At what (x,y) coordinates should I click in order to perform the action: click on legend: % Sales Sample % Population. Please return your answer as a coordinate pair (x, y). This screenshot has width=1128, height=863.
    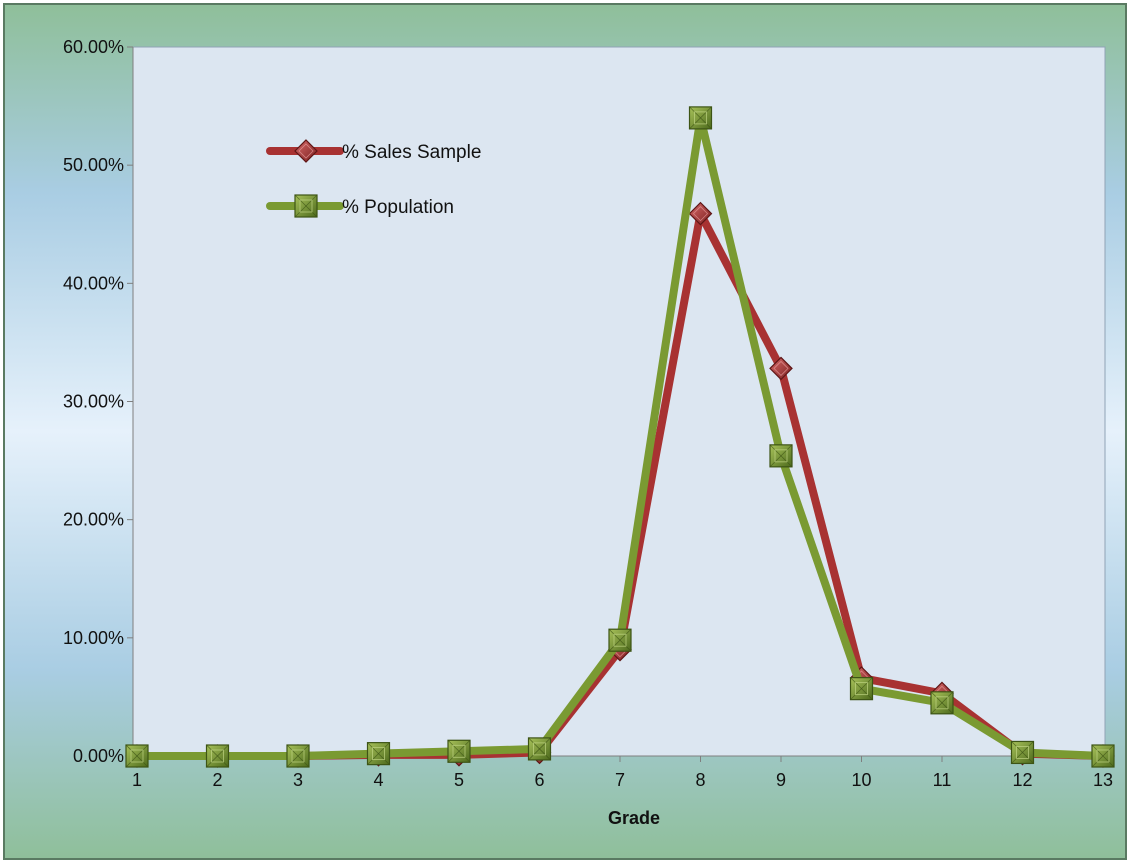
    Looking at the image, I should click on (373, 178).